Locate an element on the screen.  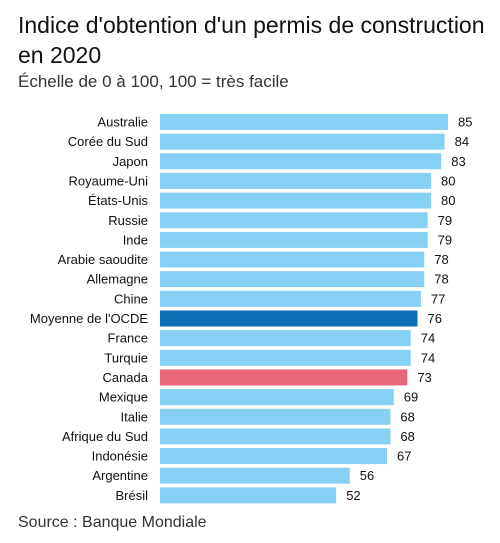
bar-turquie is located at coordinates (285, 357).